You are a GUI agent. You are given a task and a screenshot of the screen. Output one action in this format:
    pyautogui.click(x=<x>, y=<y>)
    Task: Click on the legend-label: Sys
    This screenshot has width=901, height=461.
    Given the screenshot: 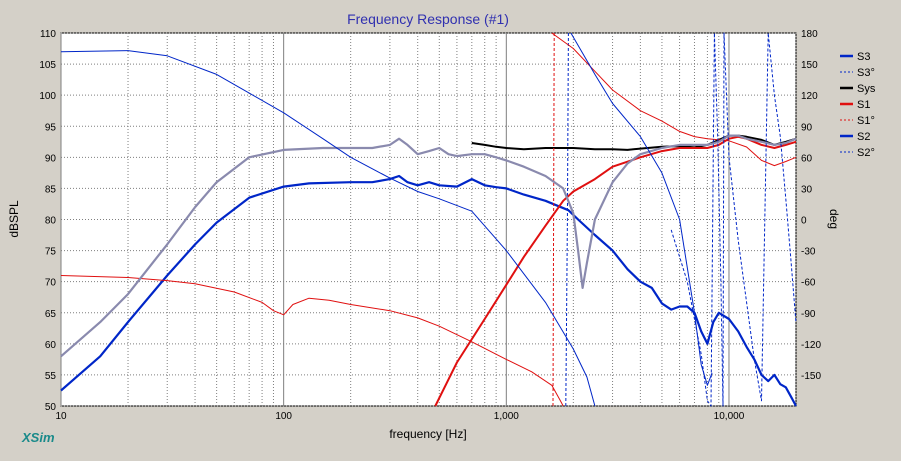 What is the action you would take?
    pyautogui.click(x=866, y=89)
    